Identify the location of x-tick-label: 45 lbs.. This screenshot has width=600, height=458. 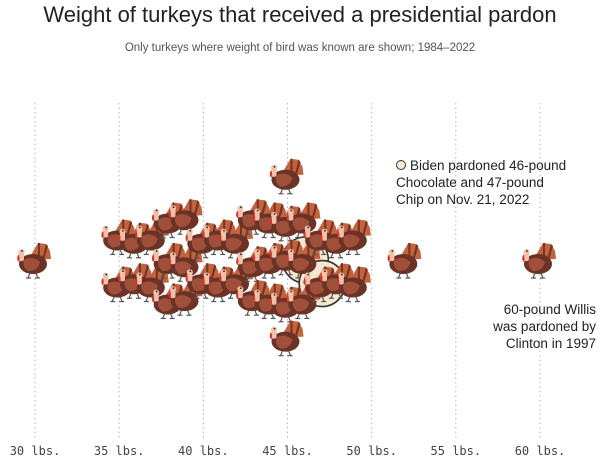
(287, 451).